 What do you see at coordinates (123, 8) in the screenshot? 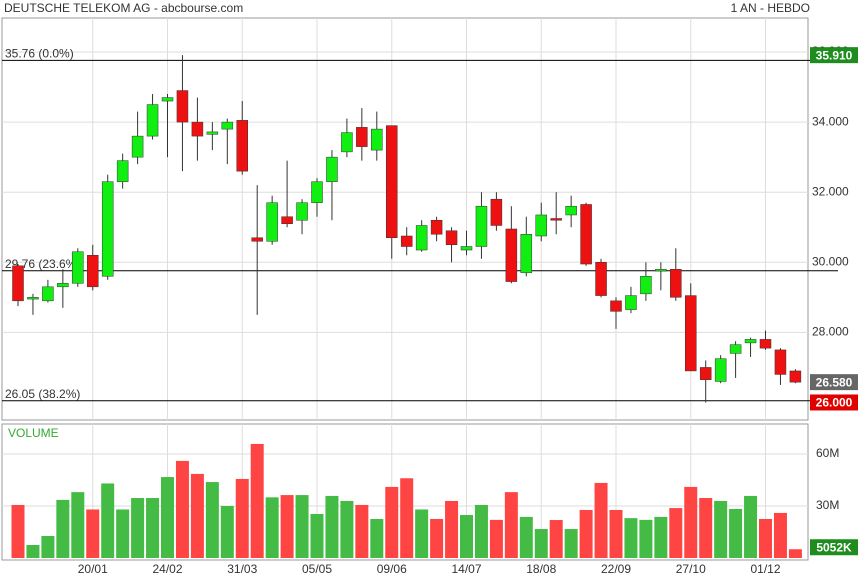
I see `chart-title: DEUTSCHE TELEKOM AG - abcbourse.com` at bounding box center [123, 8].